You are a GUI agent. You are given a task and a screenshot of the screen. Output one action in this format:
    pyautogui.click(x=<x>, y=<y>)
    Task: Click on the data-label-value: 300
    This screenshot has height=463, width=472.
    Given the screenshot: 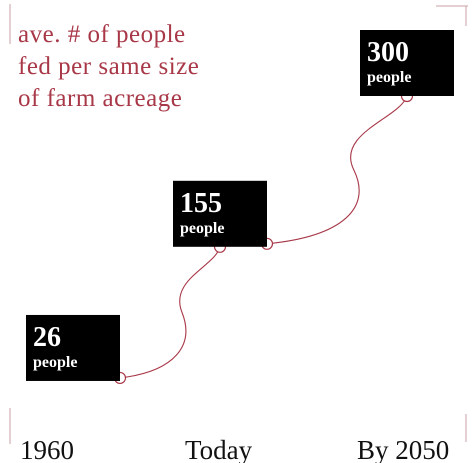 What is the action you would take?
    pyautogui.click(x=388, y=52)
    